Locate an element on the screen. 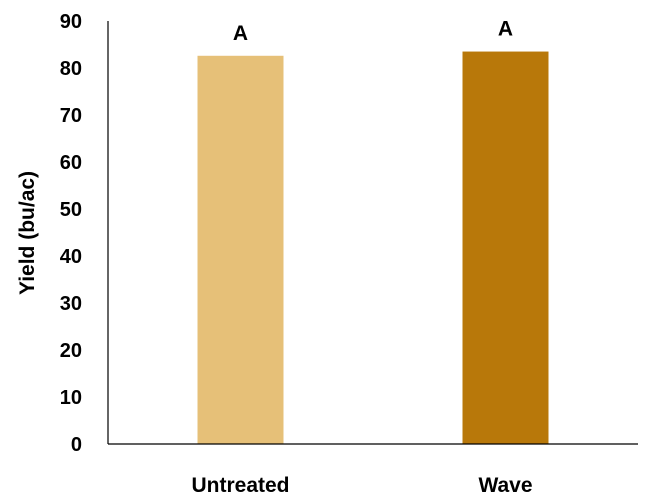 Image resolution: width=649 pixels, height=499 pixels. y-tick-label: 0 is located at coordinates (76, 445).